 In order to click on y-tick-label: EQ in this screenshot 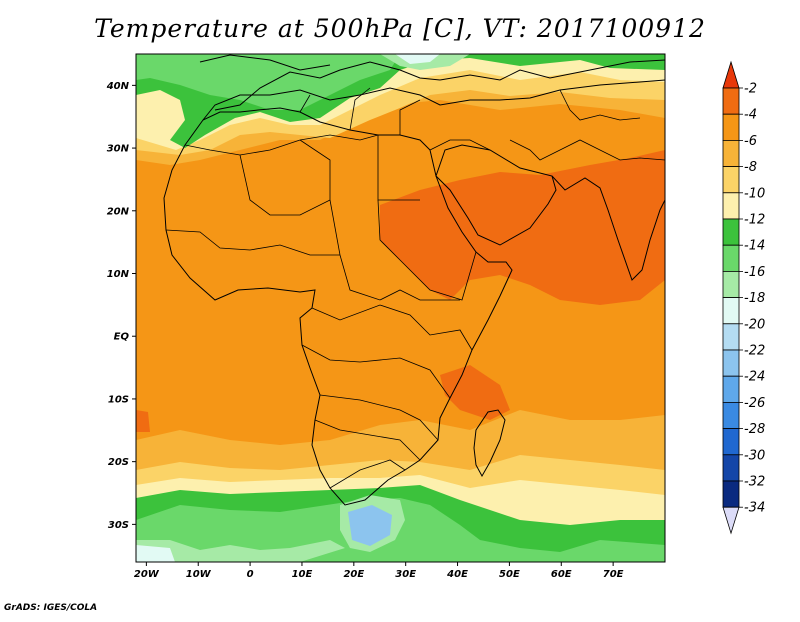, I will do `click(122, 337)`.